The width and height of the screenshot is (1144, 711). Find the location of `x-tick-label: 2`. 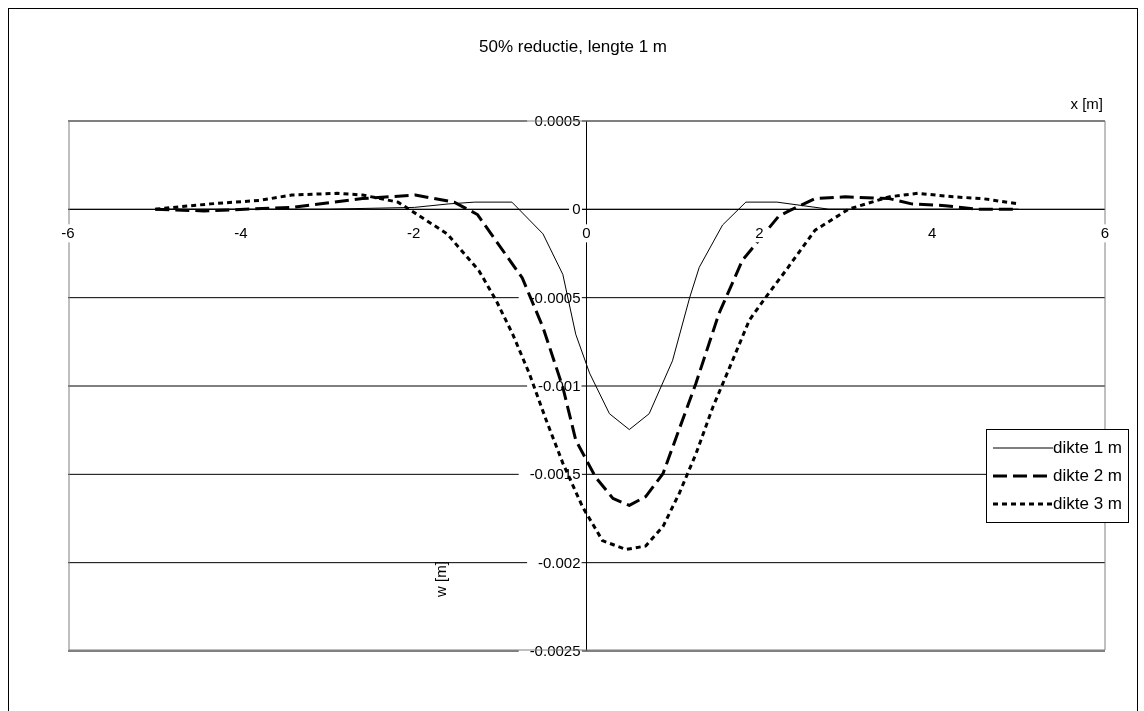

x-tick-label: 2 is located at coordinates (759, 233).